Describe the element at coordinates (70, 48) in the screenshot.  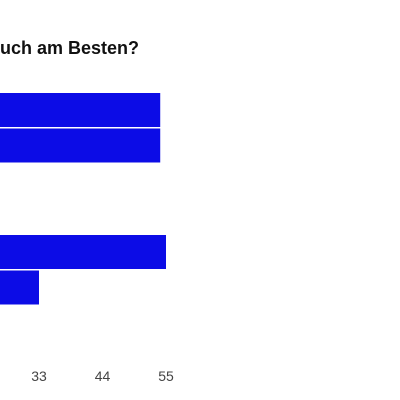
I see `chart-title: uch am Besten?` at that location.